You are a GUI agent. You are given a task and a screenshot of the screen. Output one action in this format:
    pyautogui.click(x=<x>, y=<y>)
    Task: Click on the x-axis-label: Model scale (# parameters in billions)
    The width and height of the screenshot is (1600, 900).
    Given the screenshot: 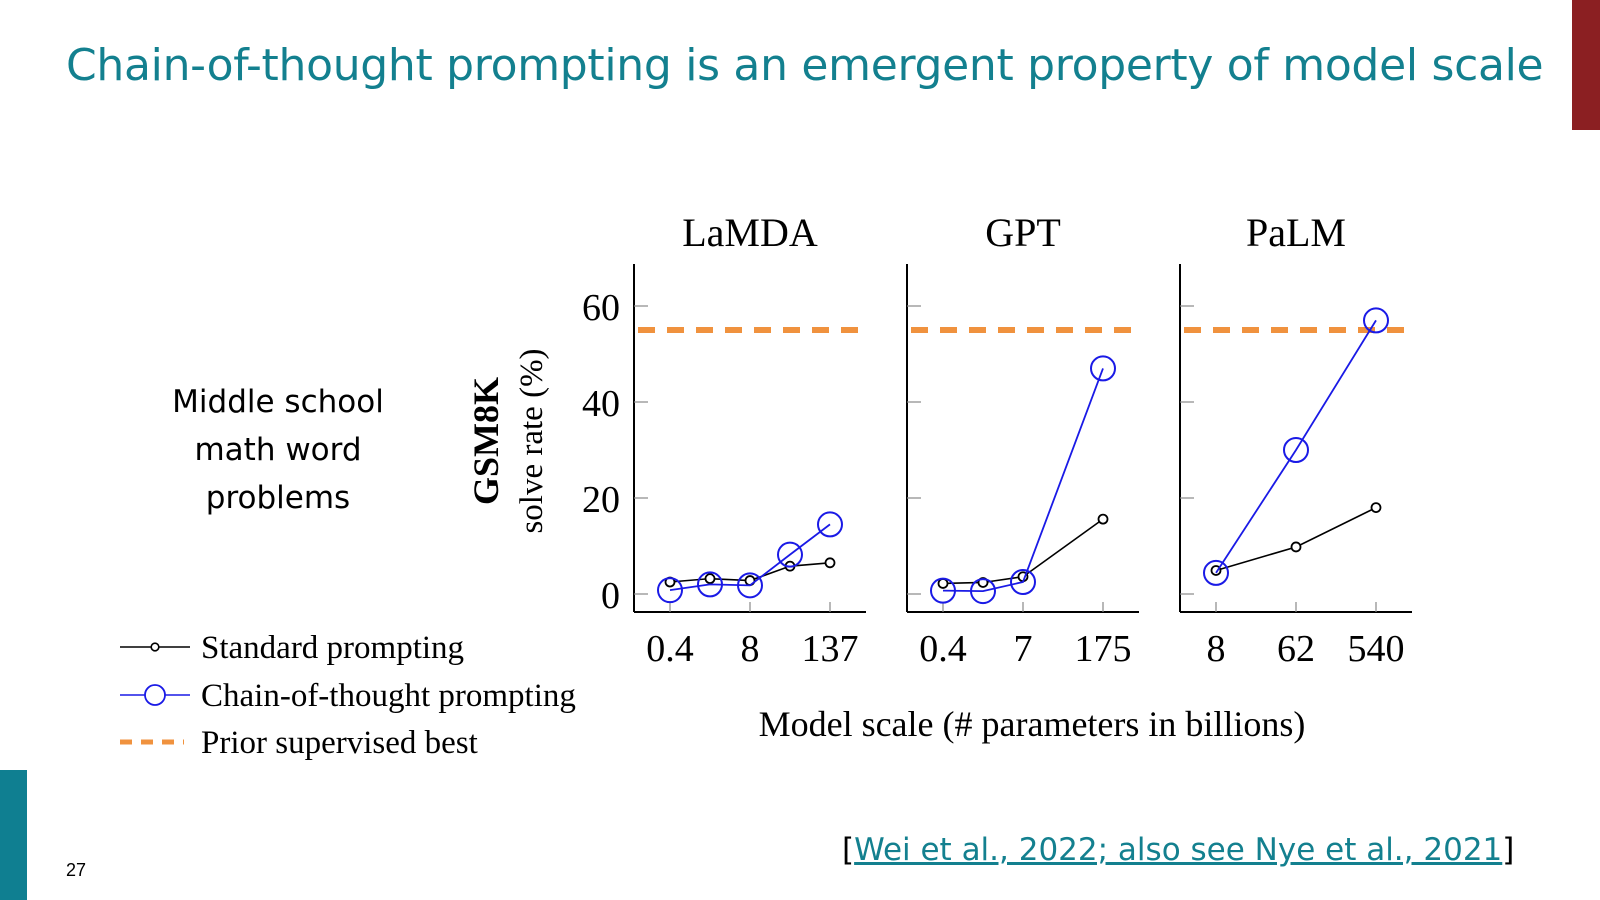 What is the action you would take?
    pyautogui.click(x=1032, y=724)
    